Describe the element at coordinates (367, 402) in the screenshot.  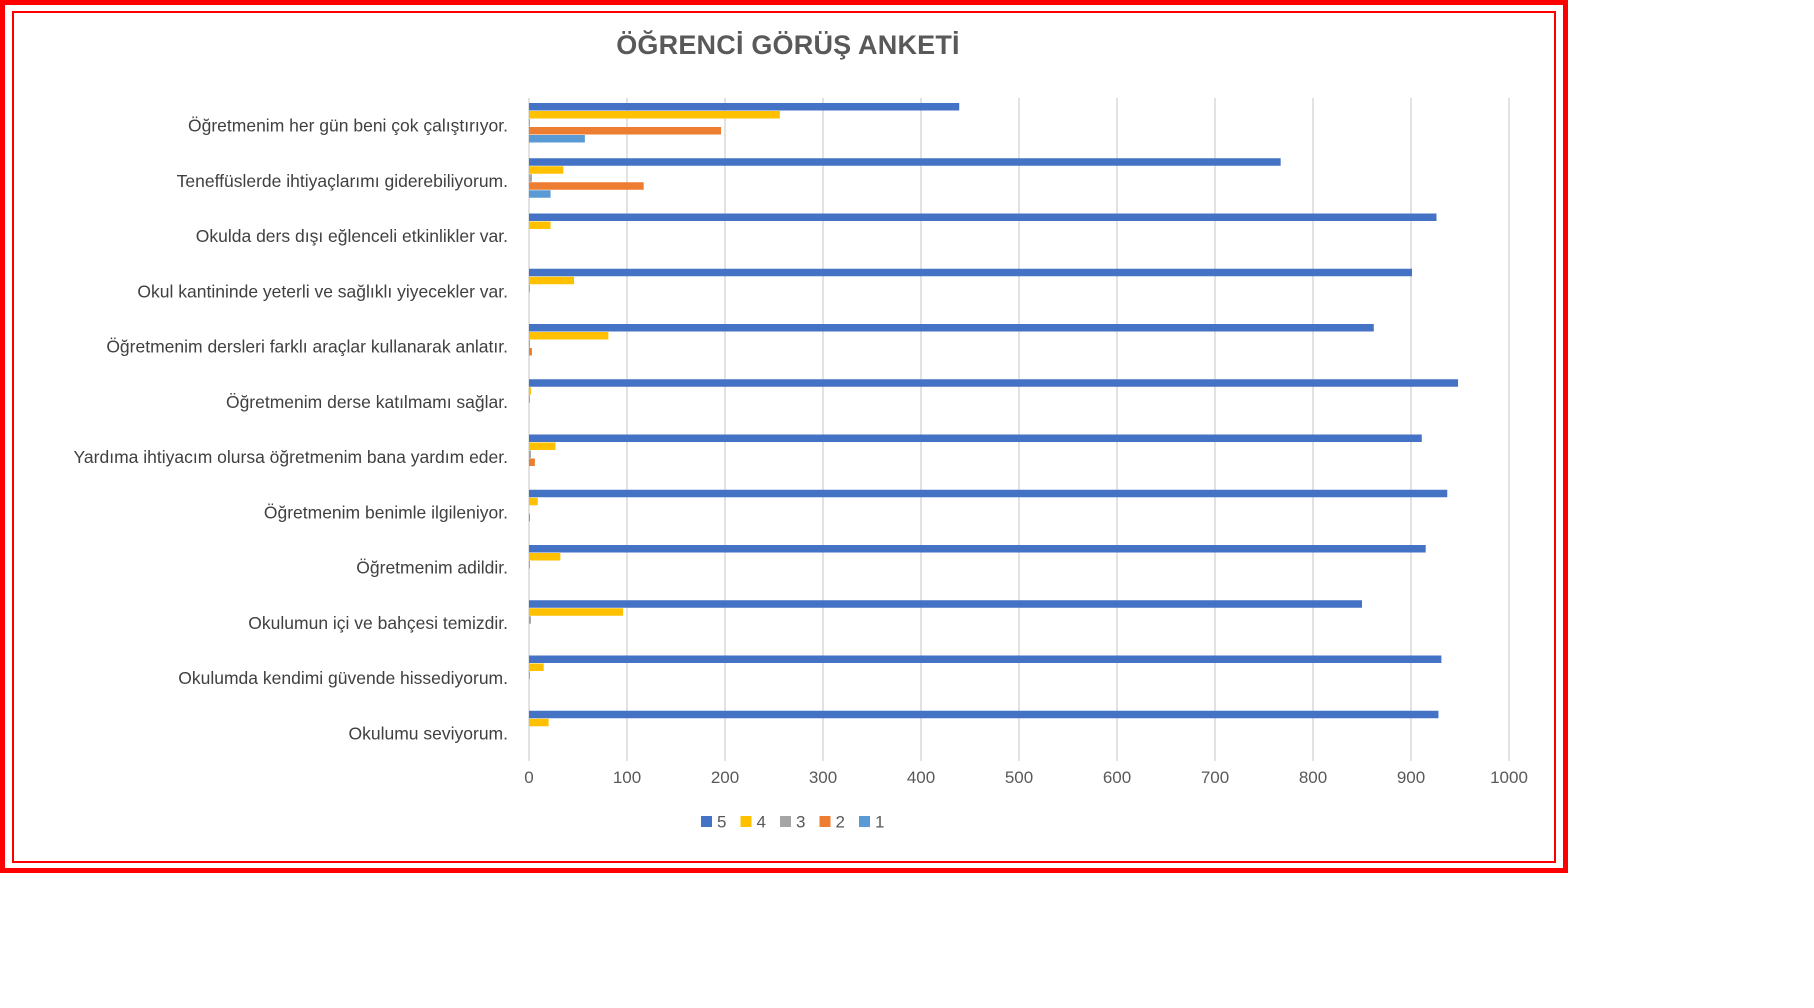
I see `category-label: Öğretmenim derse katılmamı sağlar.` at that location.